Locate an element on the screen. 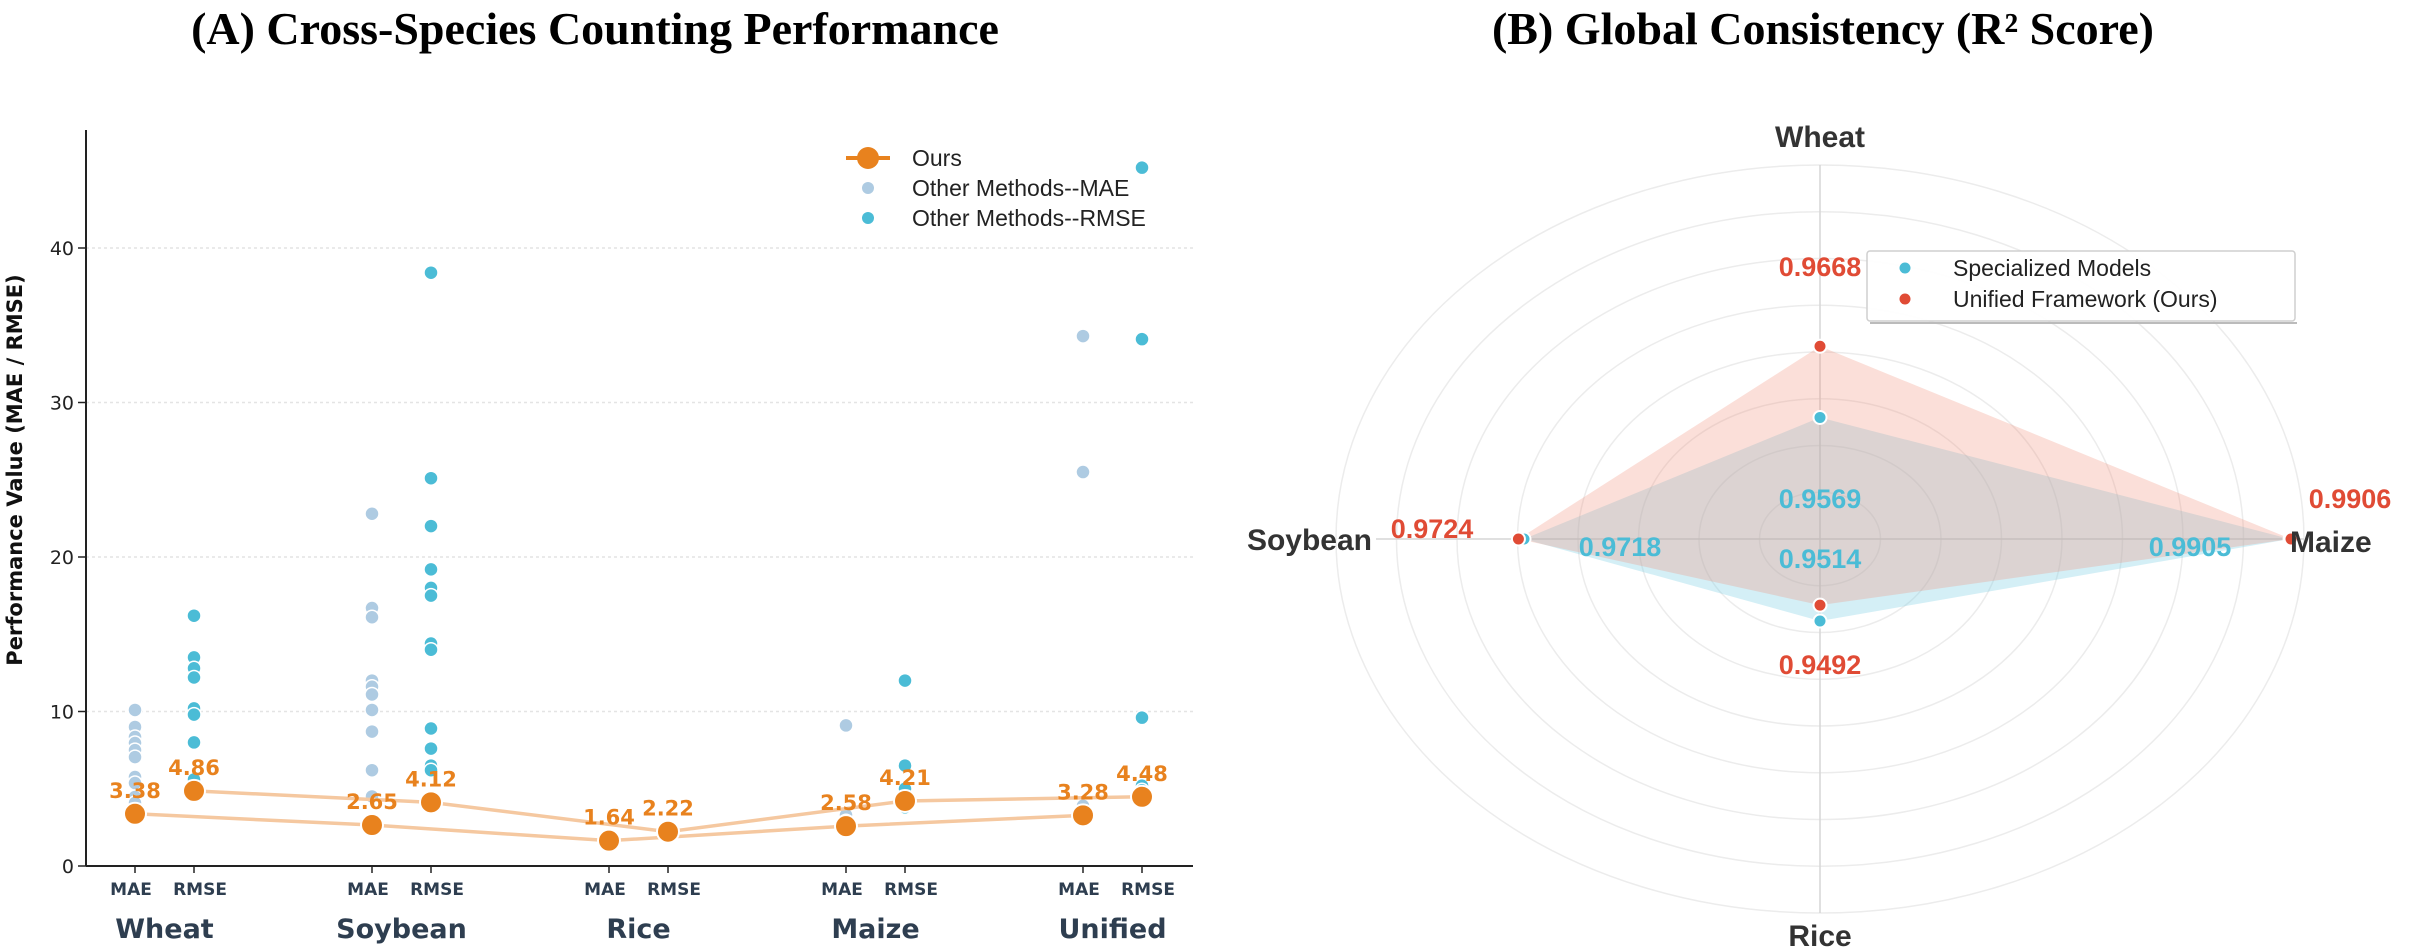 This screenshot has width=2423, height=952. radar-axis-label: Soybean is located at coordinates (1309, 540).